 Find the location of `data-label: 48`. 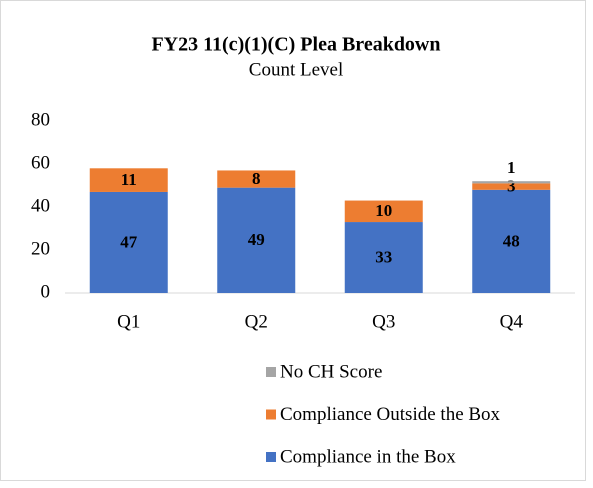

data-label: 48 is located at coordinates (511, 240).